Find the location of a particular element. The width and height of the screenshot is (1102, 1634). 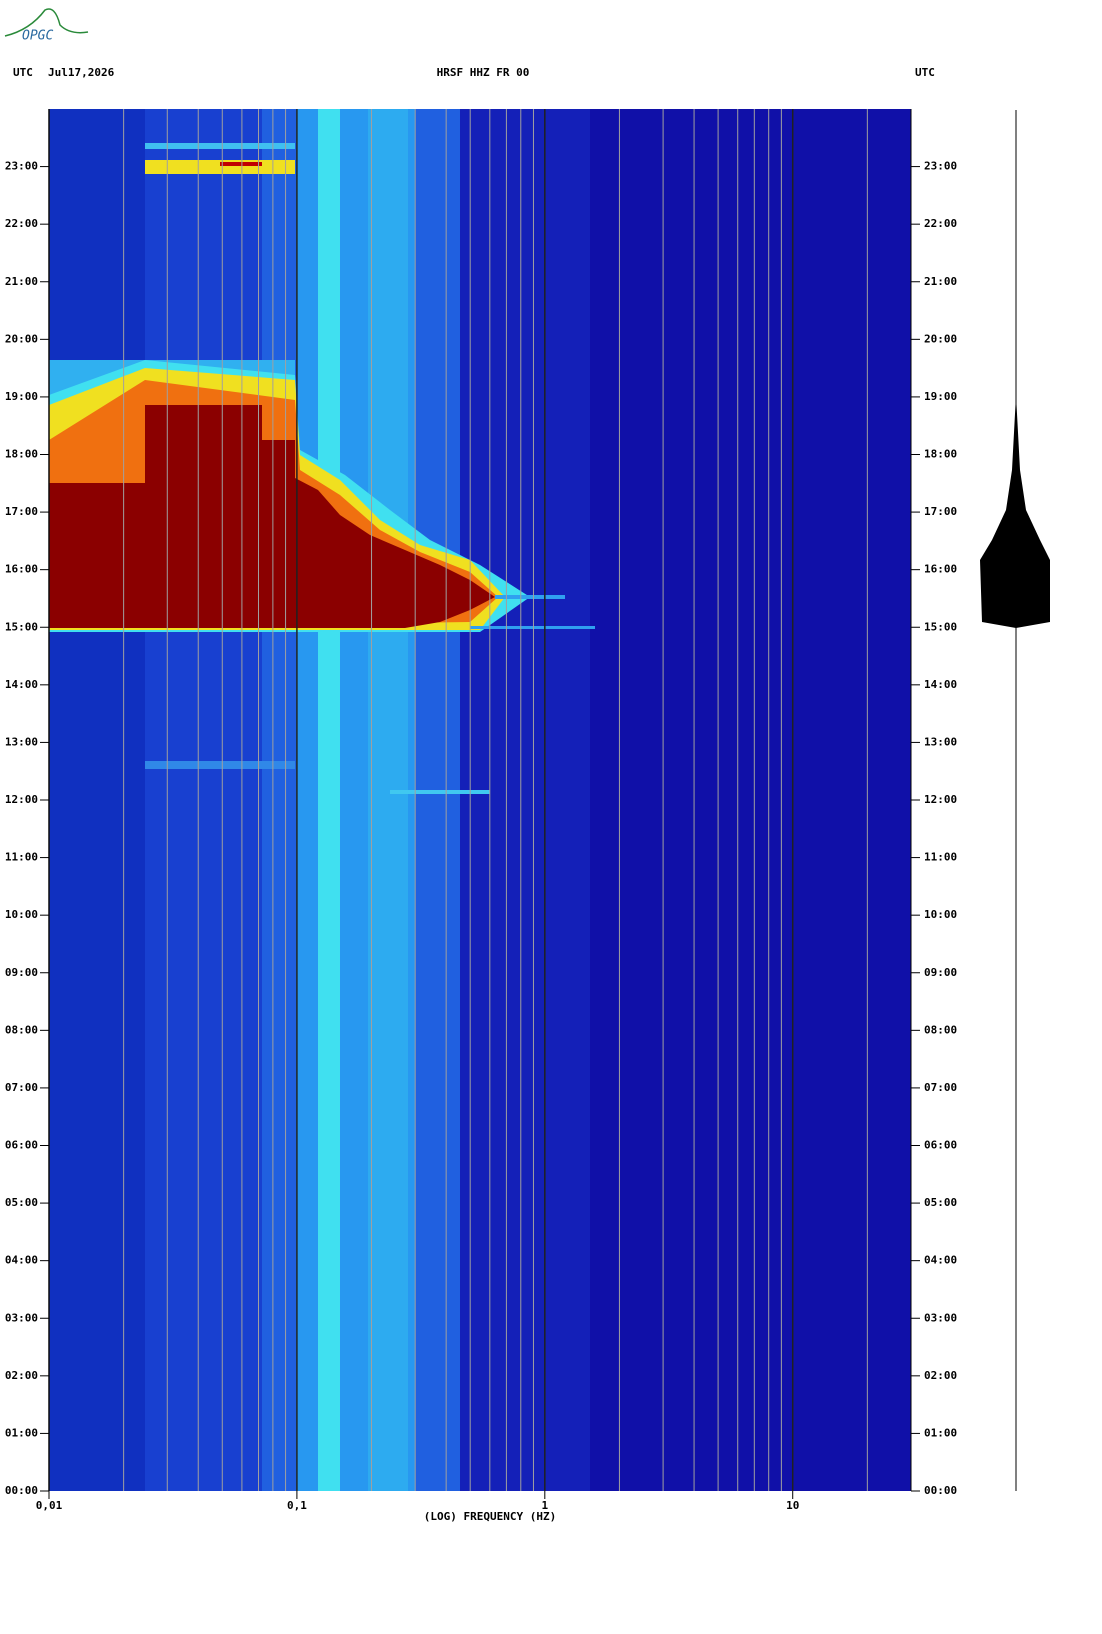

logo-mark is located at coordinates (46, 22).